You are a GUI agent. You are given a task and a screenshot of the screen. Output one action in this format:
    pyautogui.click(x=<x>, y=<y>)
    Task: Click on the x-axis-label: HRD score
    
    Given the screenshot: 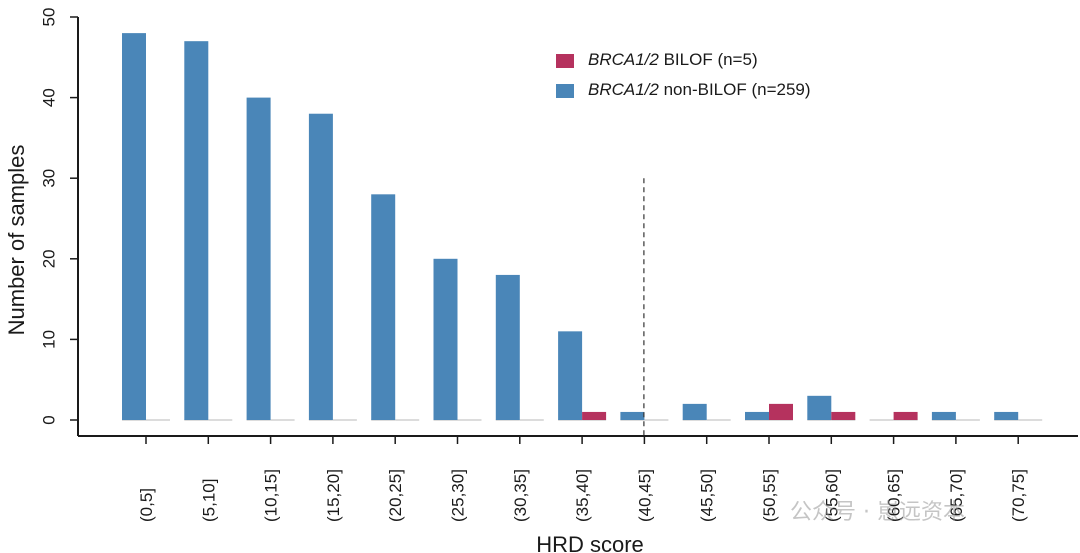 What is the action you would take?
    pyautogui.click(x=590, y=542)
    